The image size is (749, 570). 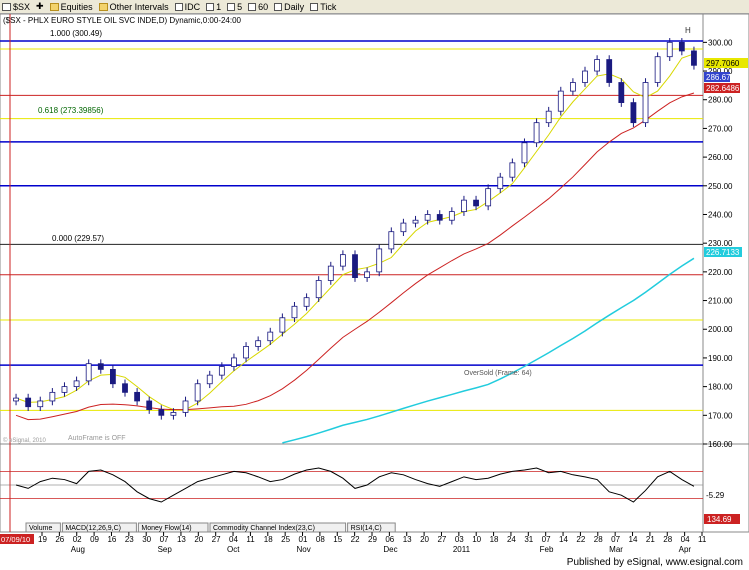 I want to click on x-tick-label-6: 30, so click(x=146, y=539).